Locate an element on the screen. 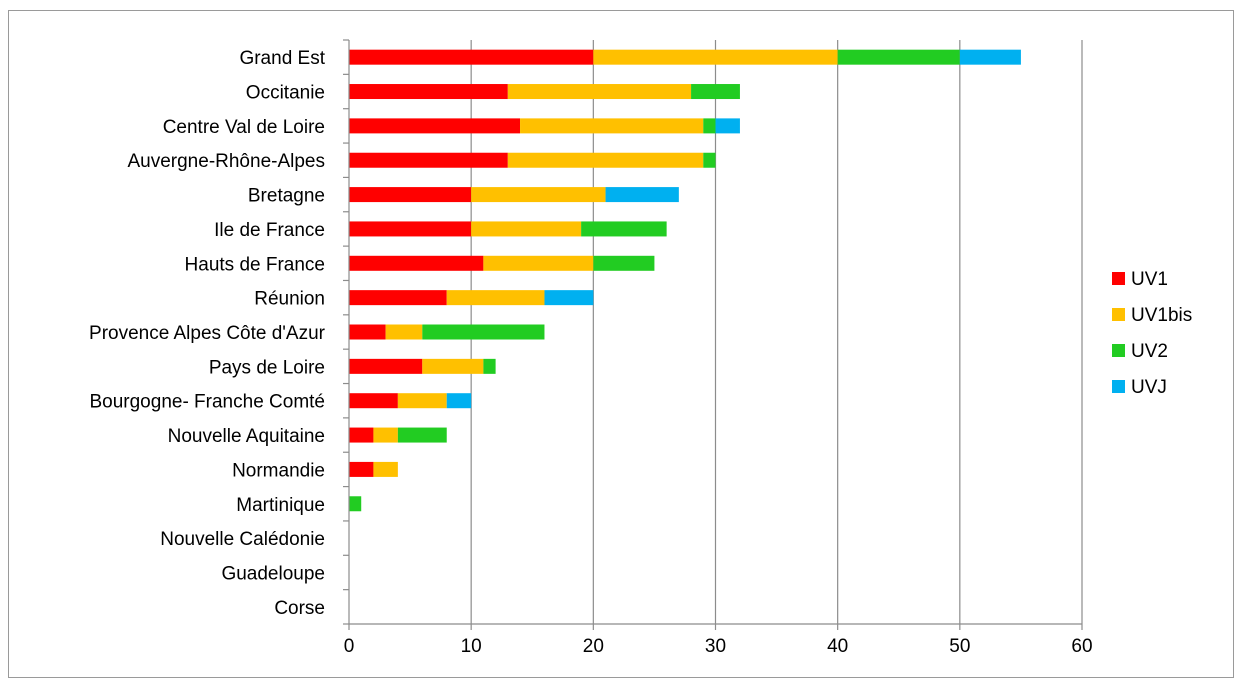 The width and height of the screenshot is (1252, 684). category-label: Auvergne-Rhône-Alpes is located at coordinates (226, 161).